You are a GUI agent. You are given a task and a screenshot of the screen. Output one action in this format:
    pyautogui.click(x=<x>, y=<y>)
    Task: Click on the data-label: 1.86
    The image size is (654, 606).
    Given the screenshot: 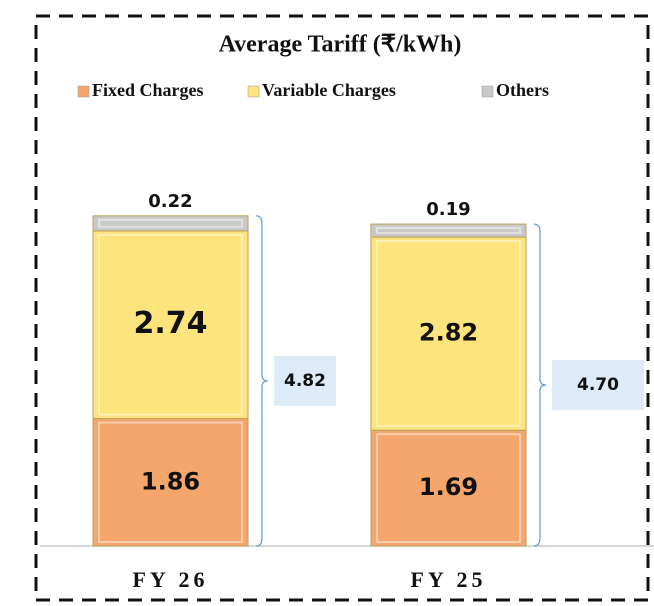 What is the action you would take?
    pyautogui.click(x=170, y=481)
    